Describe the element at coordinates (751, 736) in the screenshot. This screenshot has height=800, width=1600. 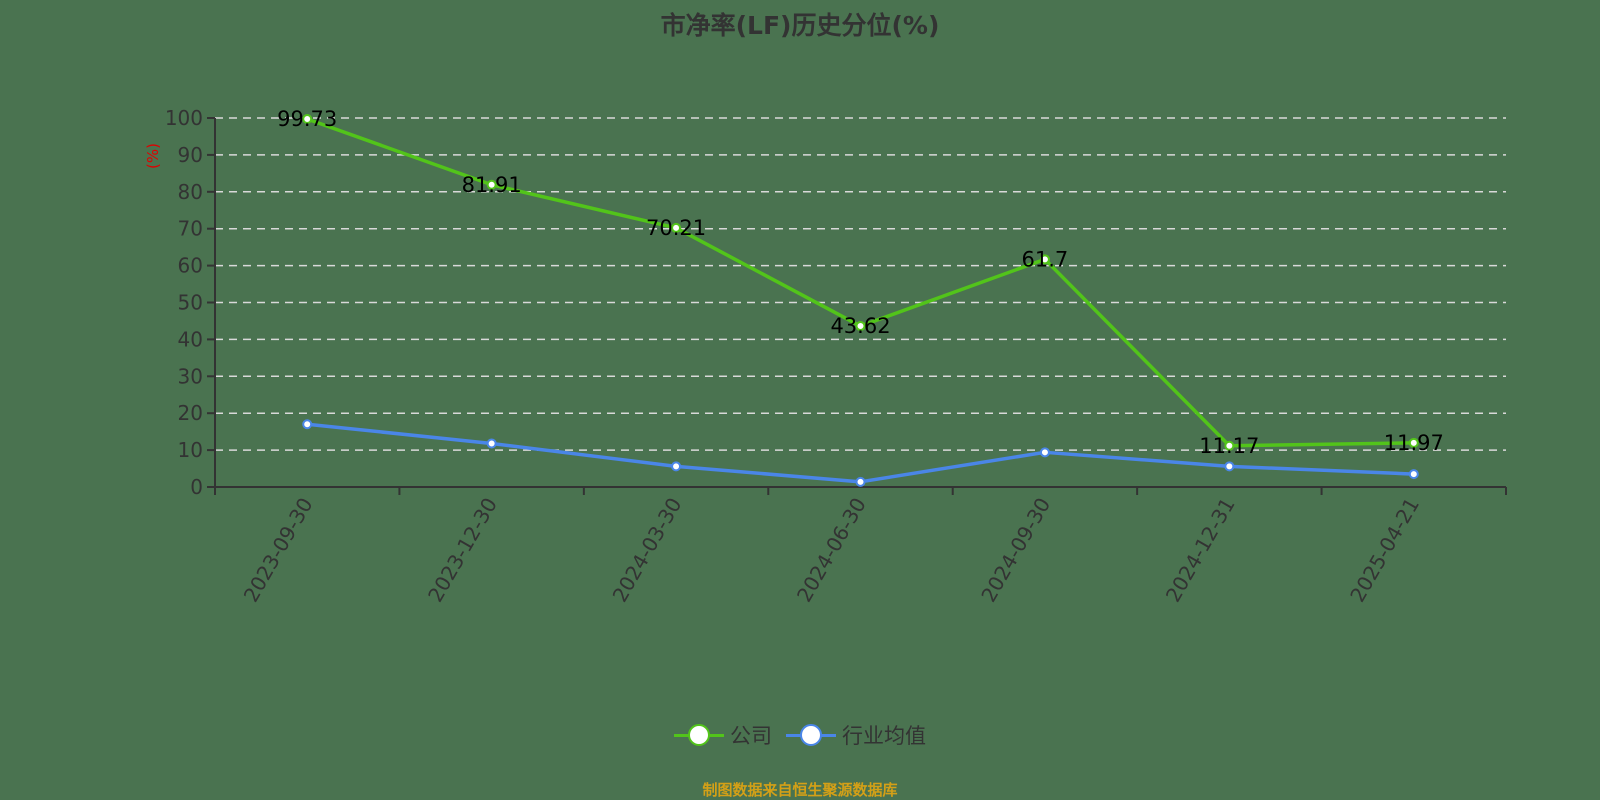
I see `legend-label-company: 公司` at that location.